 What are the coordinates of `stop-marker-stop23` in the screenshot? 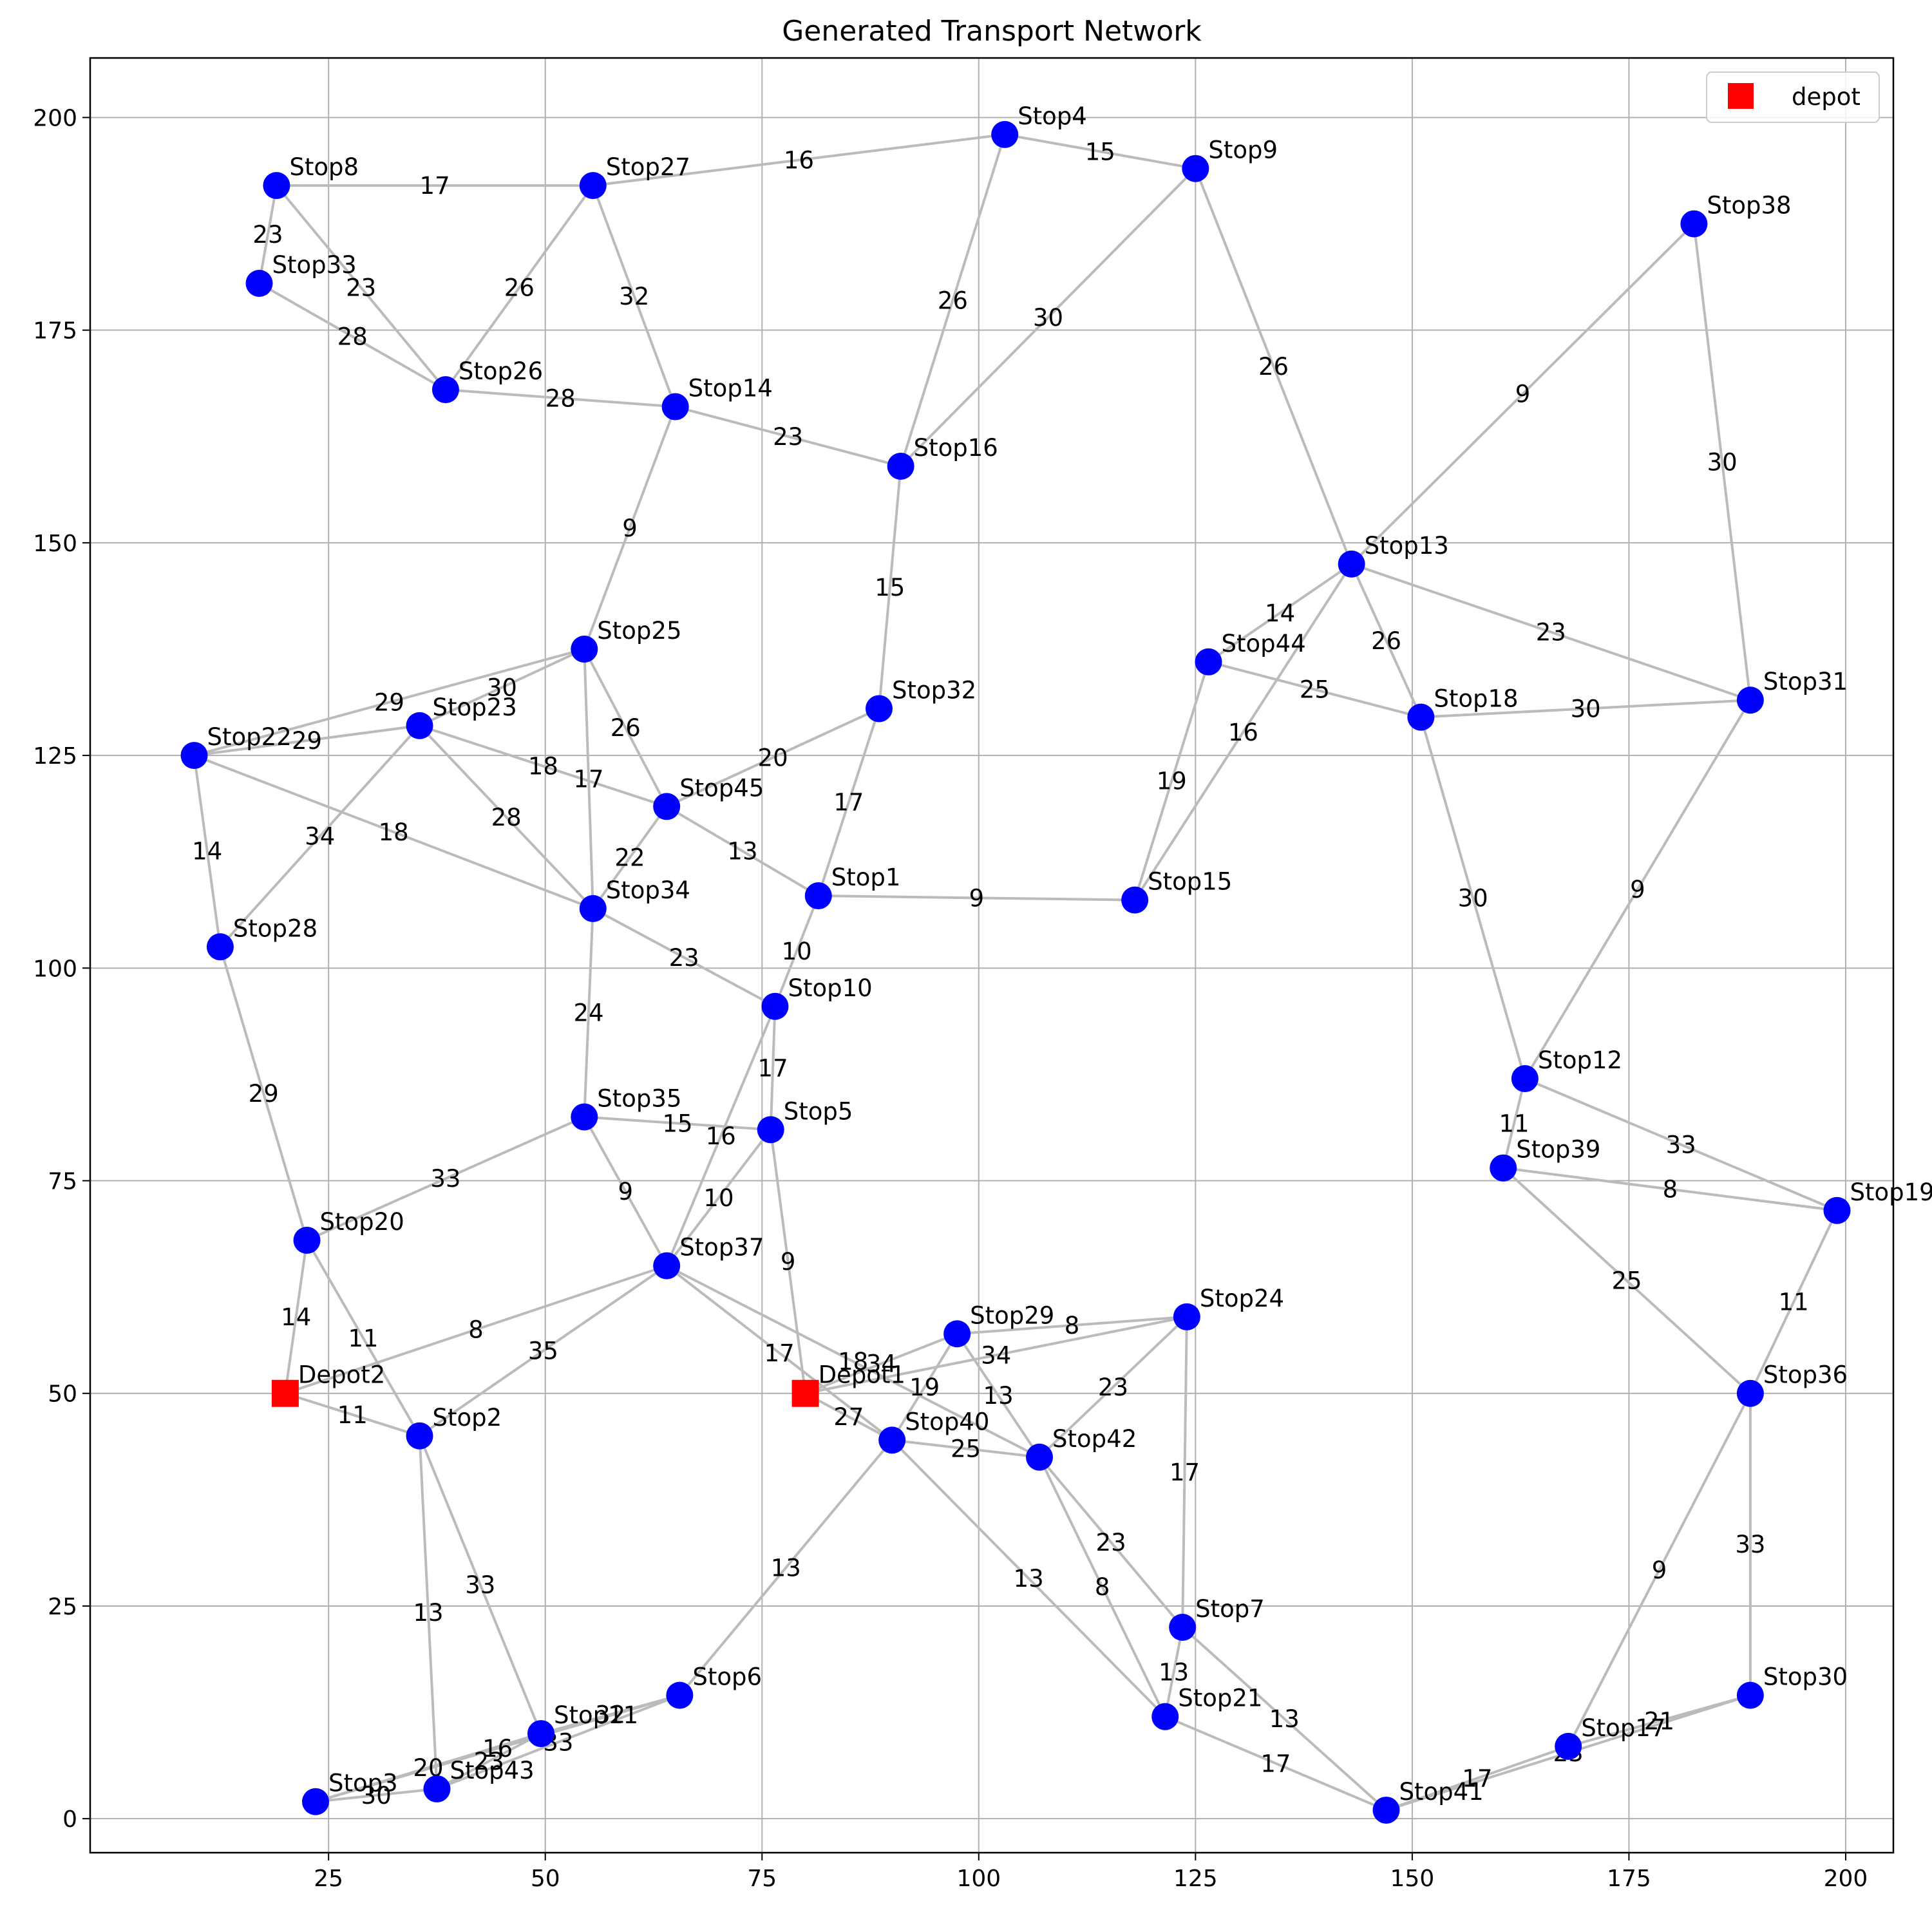 It's located at (419, 726).